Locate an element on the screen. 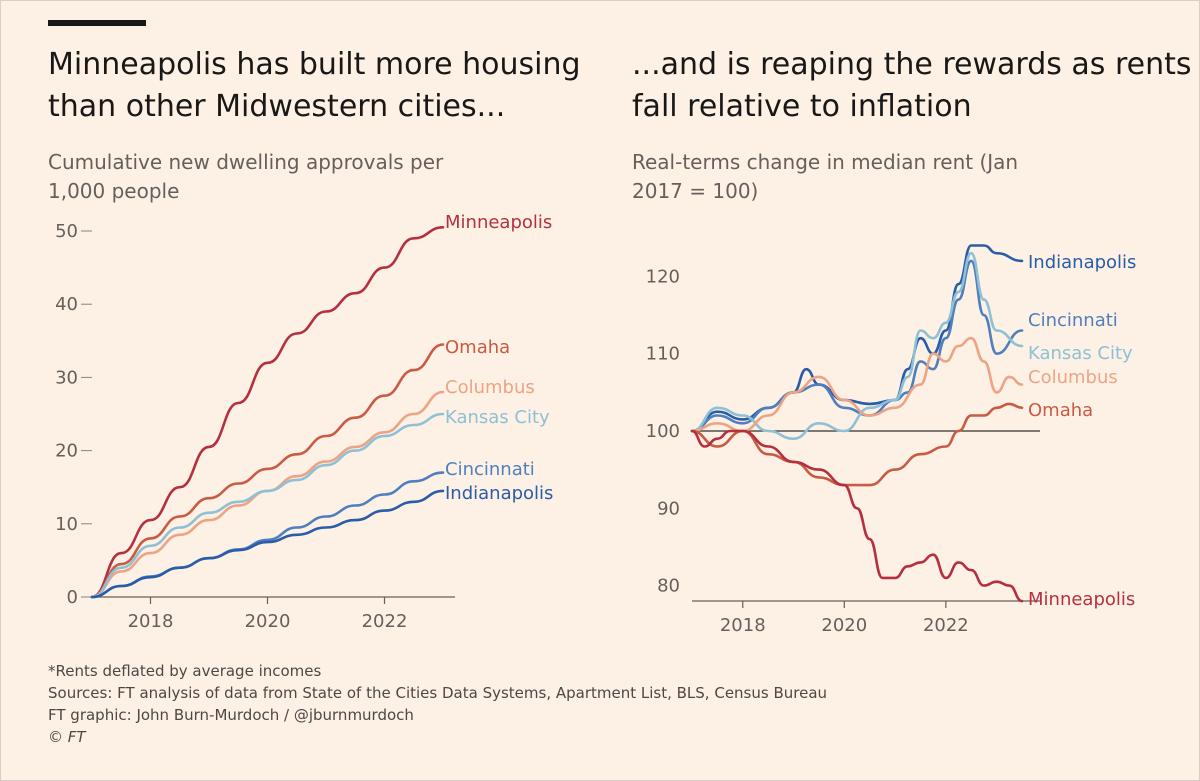 This screenshot has width=1200, height=781. y-tick-label: 80 is located at coordinates (668, 586).